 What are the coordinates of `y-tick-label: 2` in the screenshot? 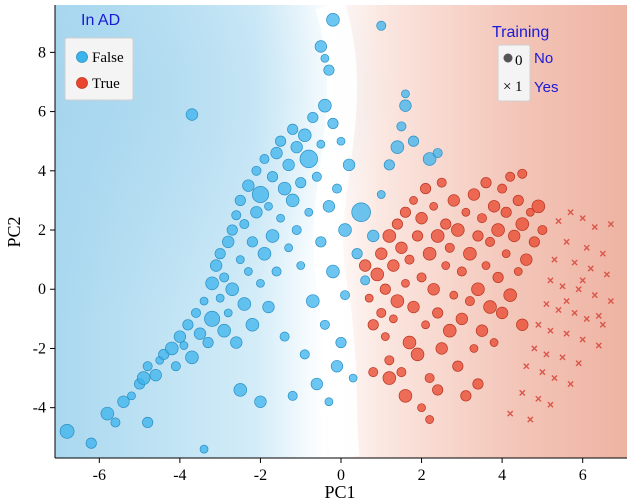 It's located at (42, 230).